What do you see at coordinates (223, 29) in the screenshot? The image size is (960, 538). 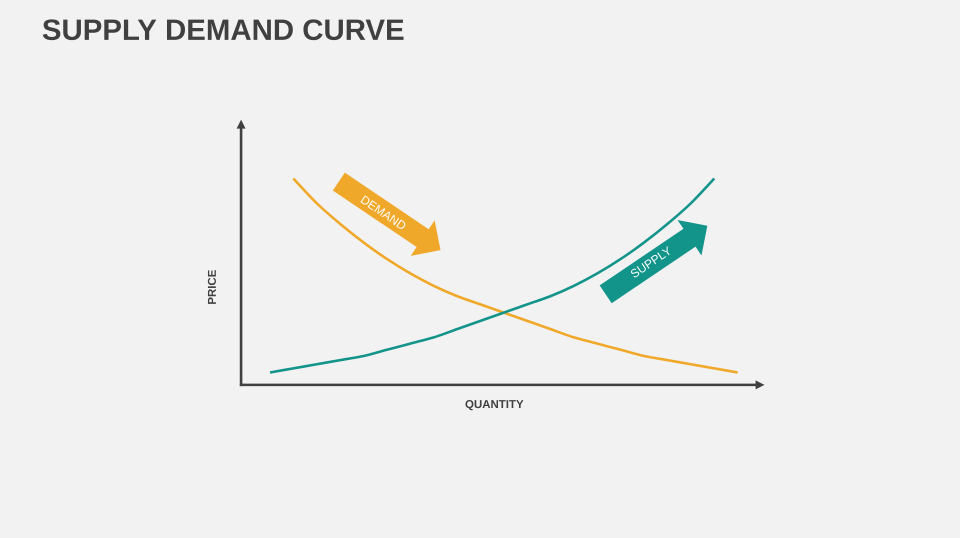 I see `chart-title: SUPPLY DEMAND CURVE` at bounding box center [223, 29].